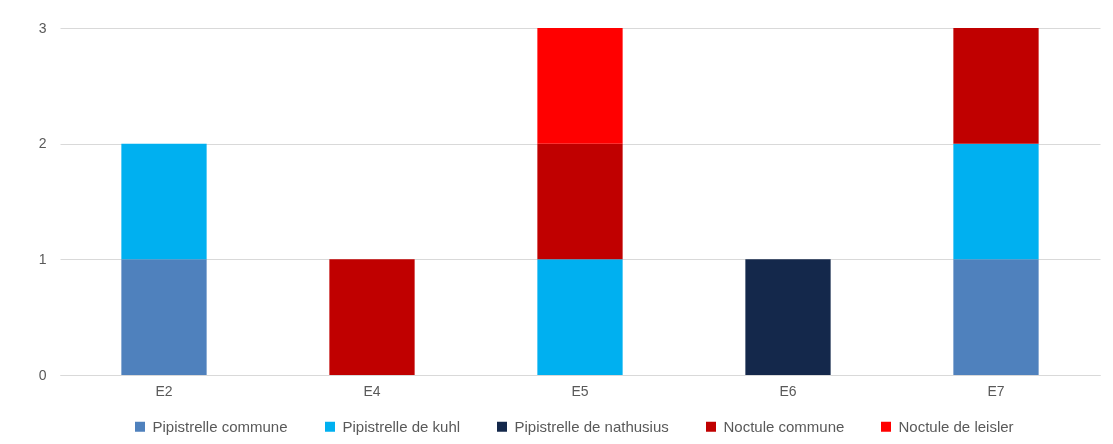 The height and width of the screenshot is (444, 1113). I want to click on y-tick-label: 2, so click(42, 143).